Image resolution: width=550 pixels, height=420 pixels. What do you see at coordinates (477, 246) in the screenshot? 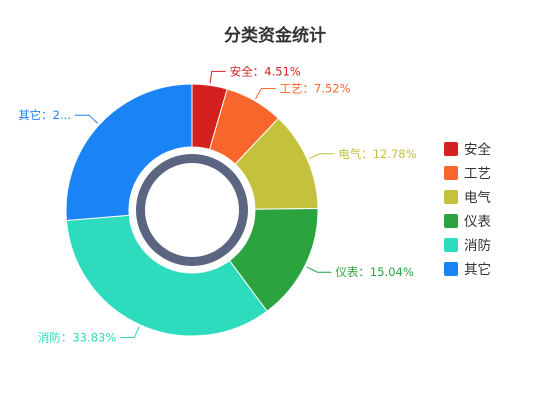
I see `legend-label-4: 消防` at bounding box center [477, 246].